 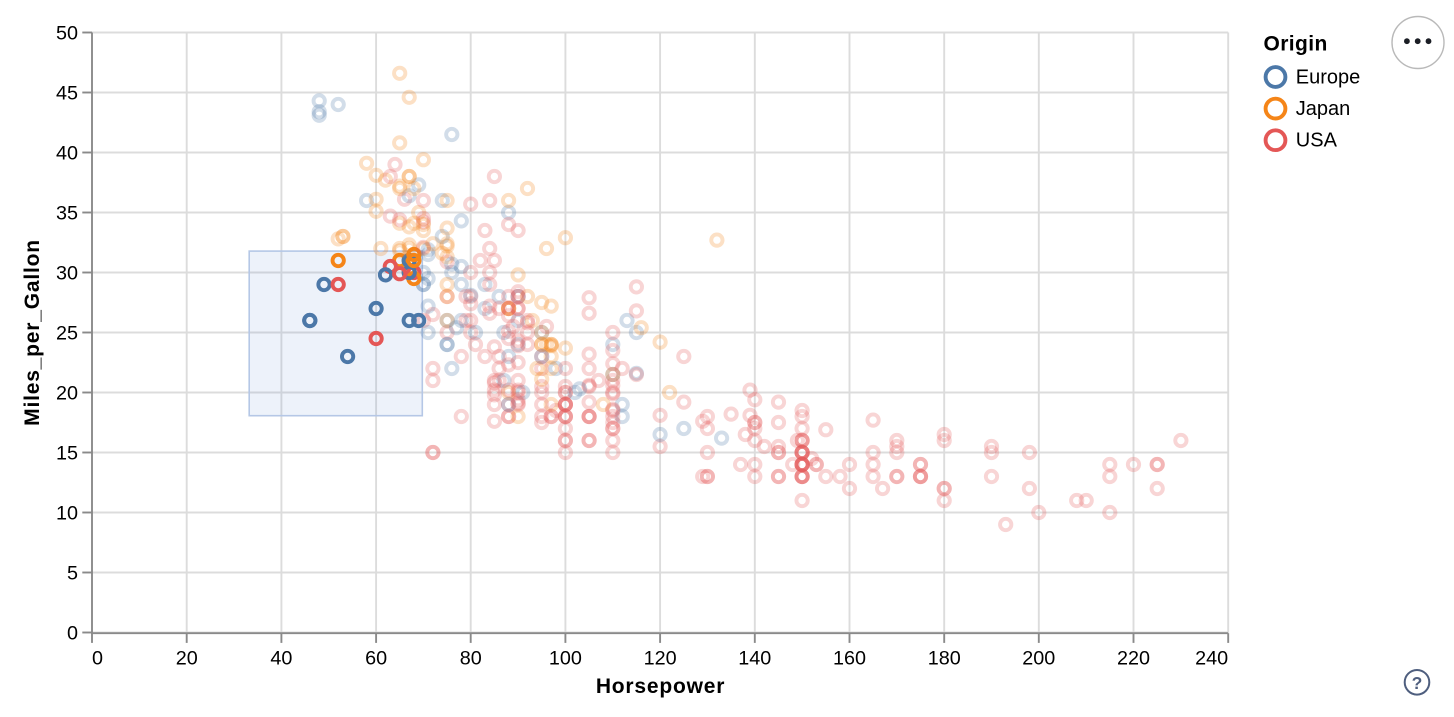 I want to click on svg-text: 35, so click(x=67, y=214).